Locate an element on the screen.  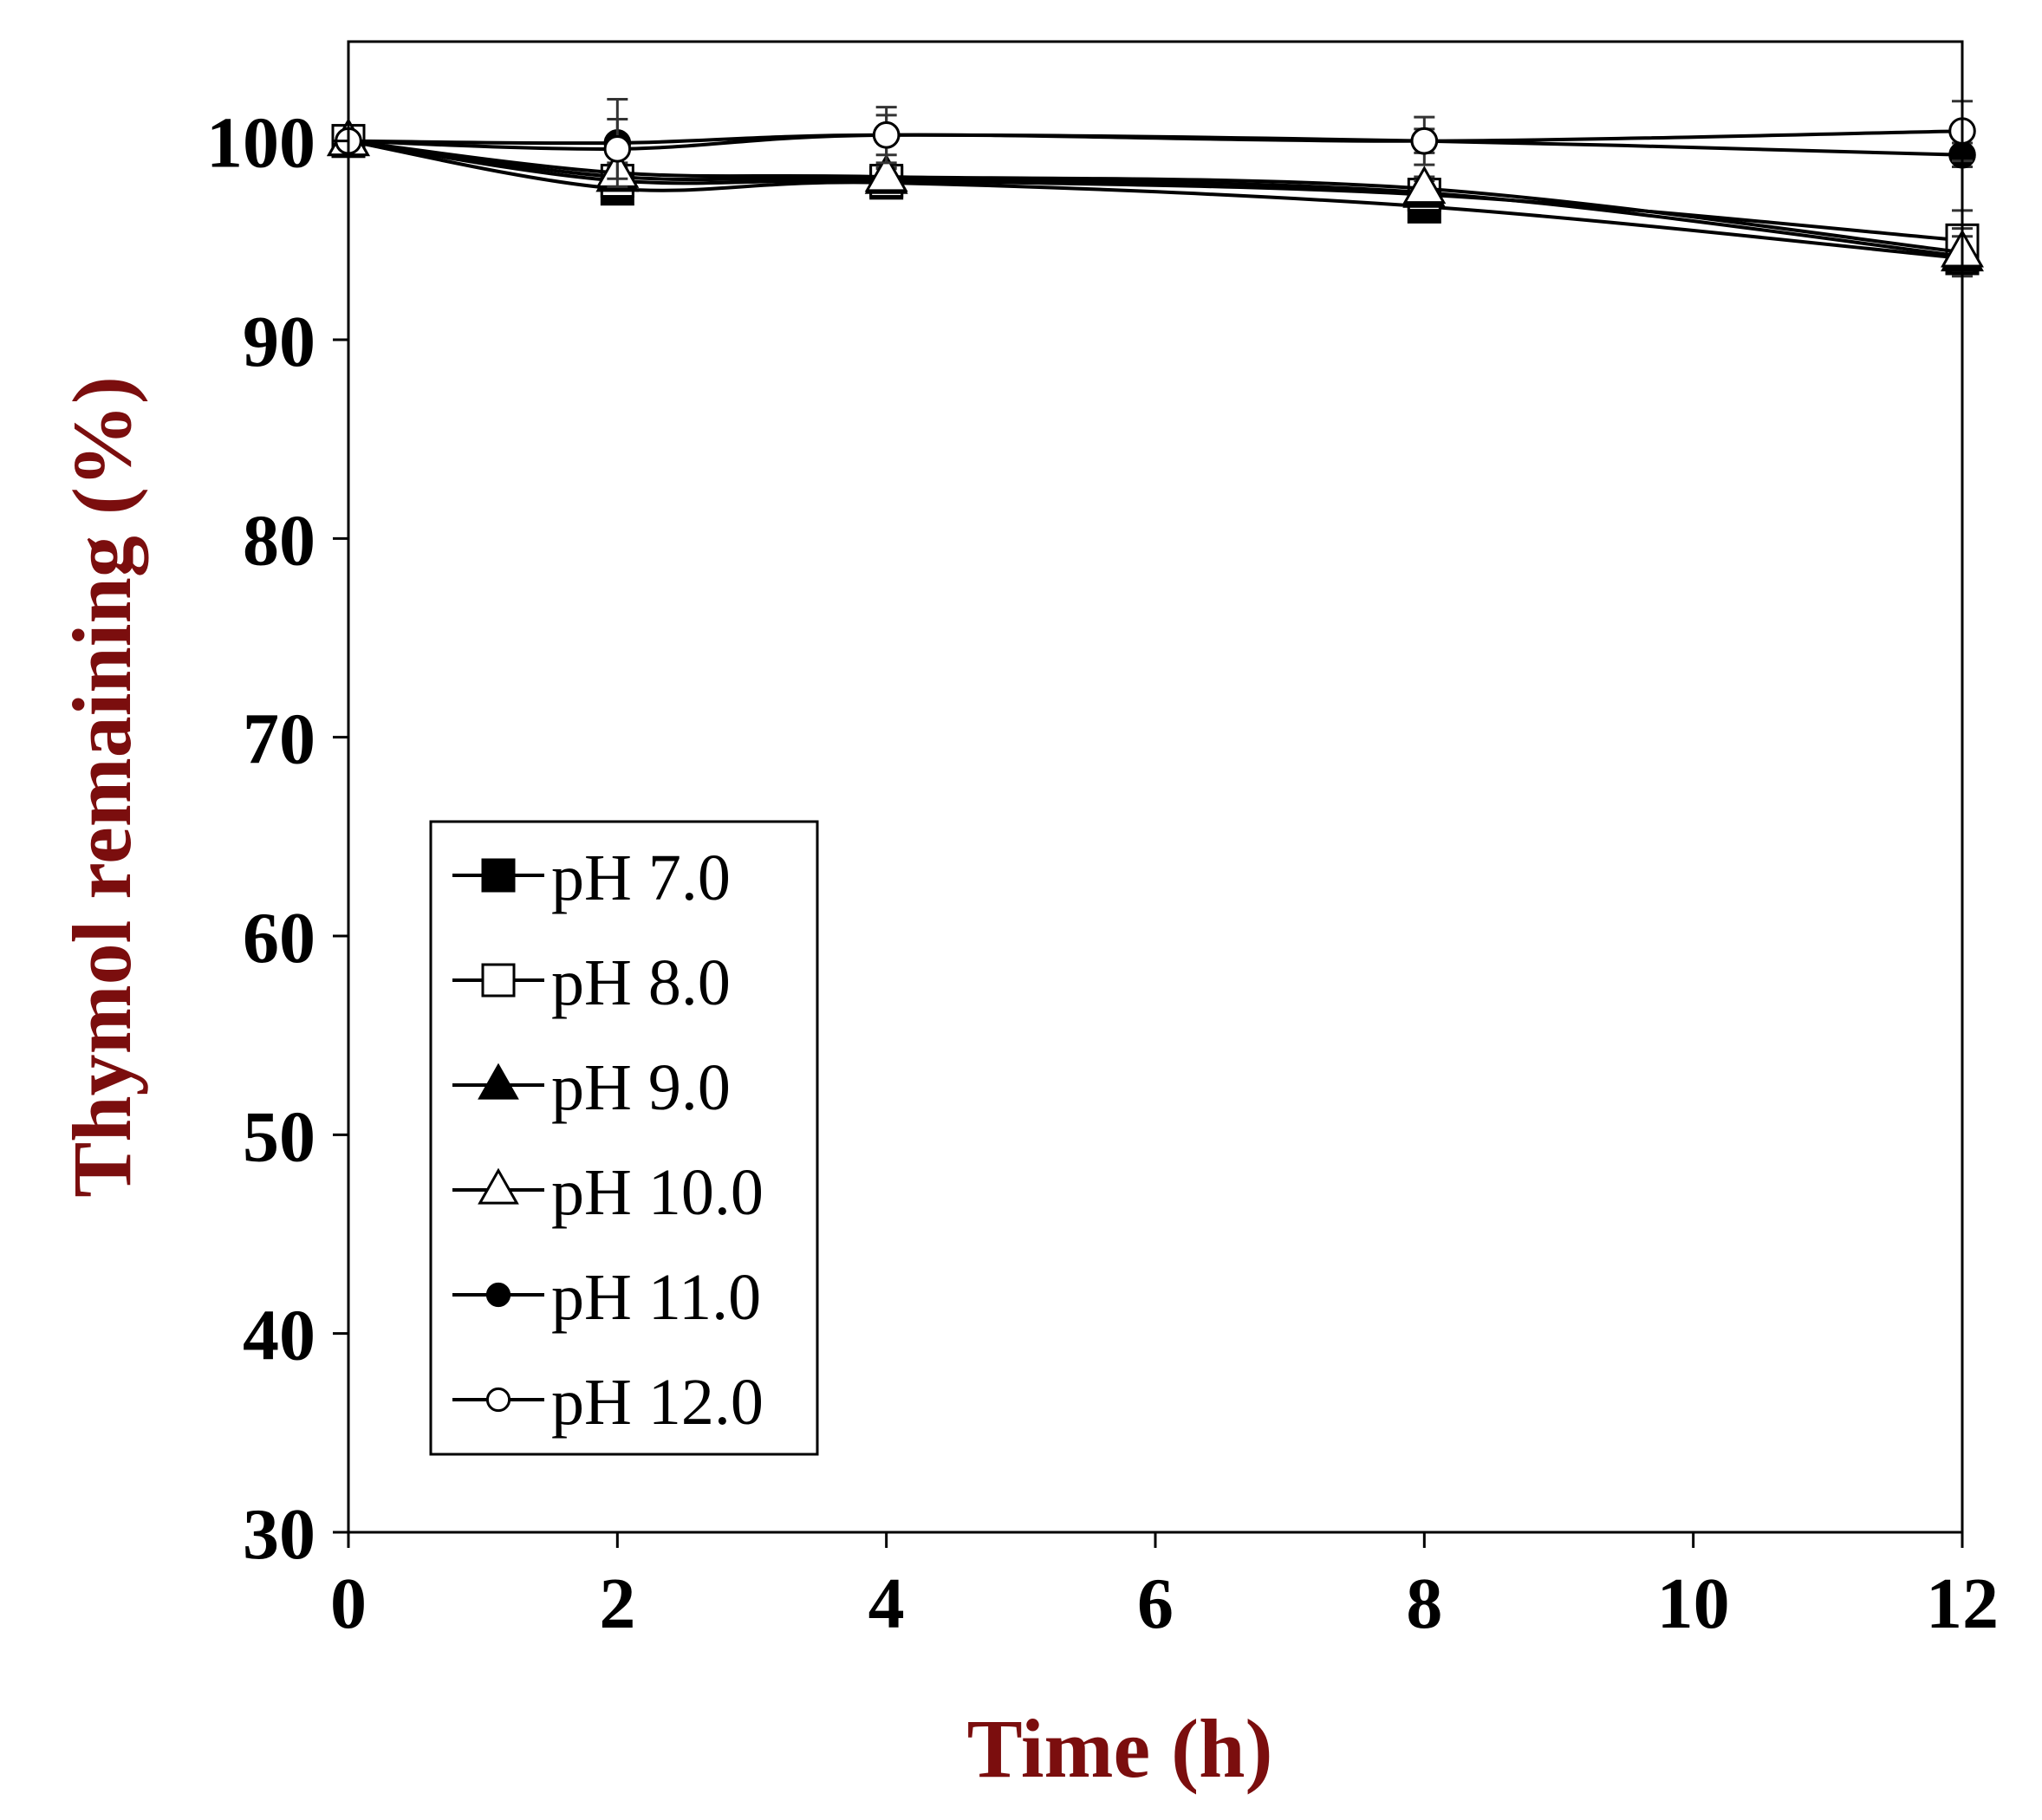
x-axis-title: Time (h) is located at coordinates (1120, 1748).